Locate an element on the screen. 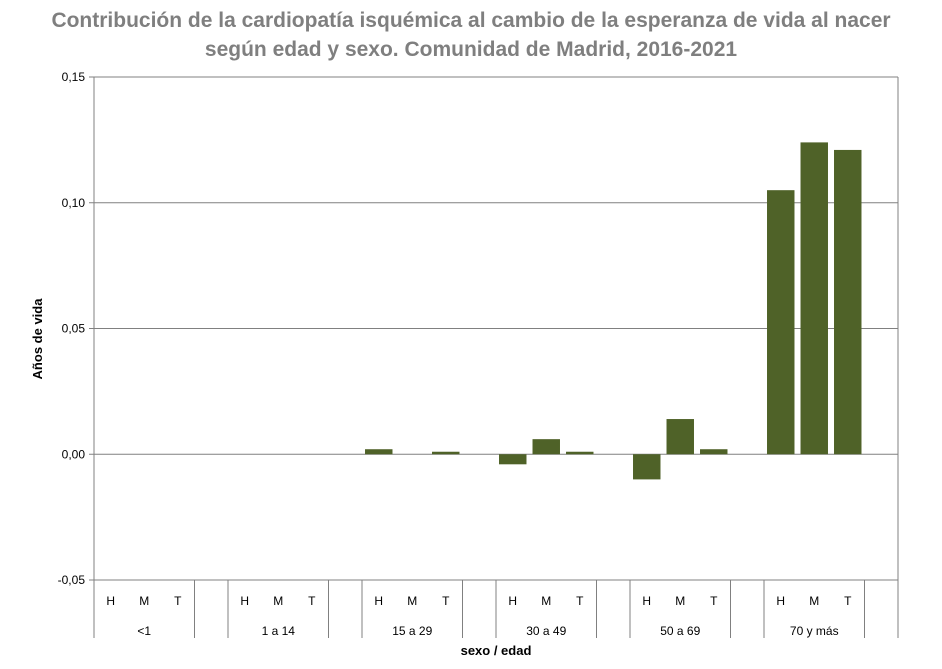 The width and height of the screenshot is (942, 669). y-tick-label: 0,00 is located at coordinates (74, 454).